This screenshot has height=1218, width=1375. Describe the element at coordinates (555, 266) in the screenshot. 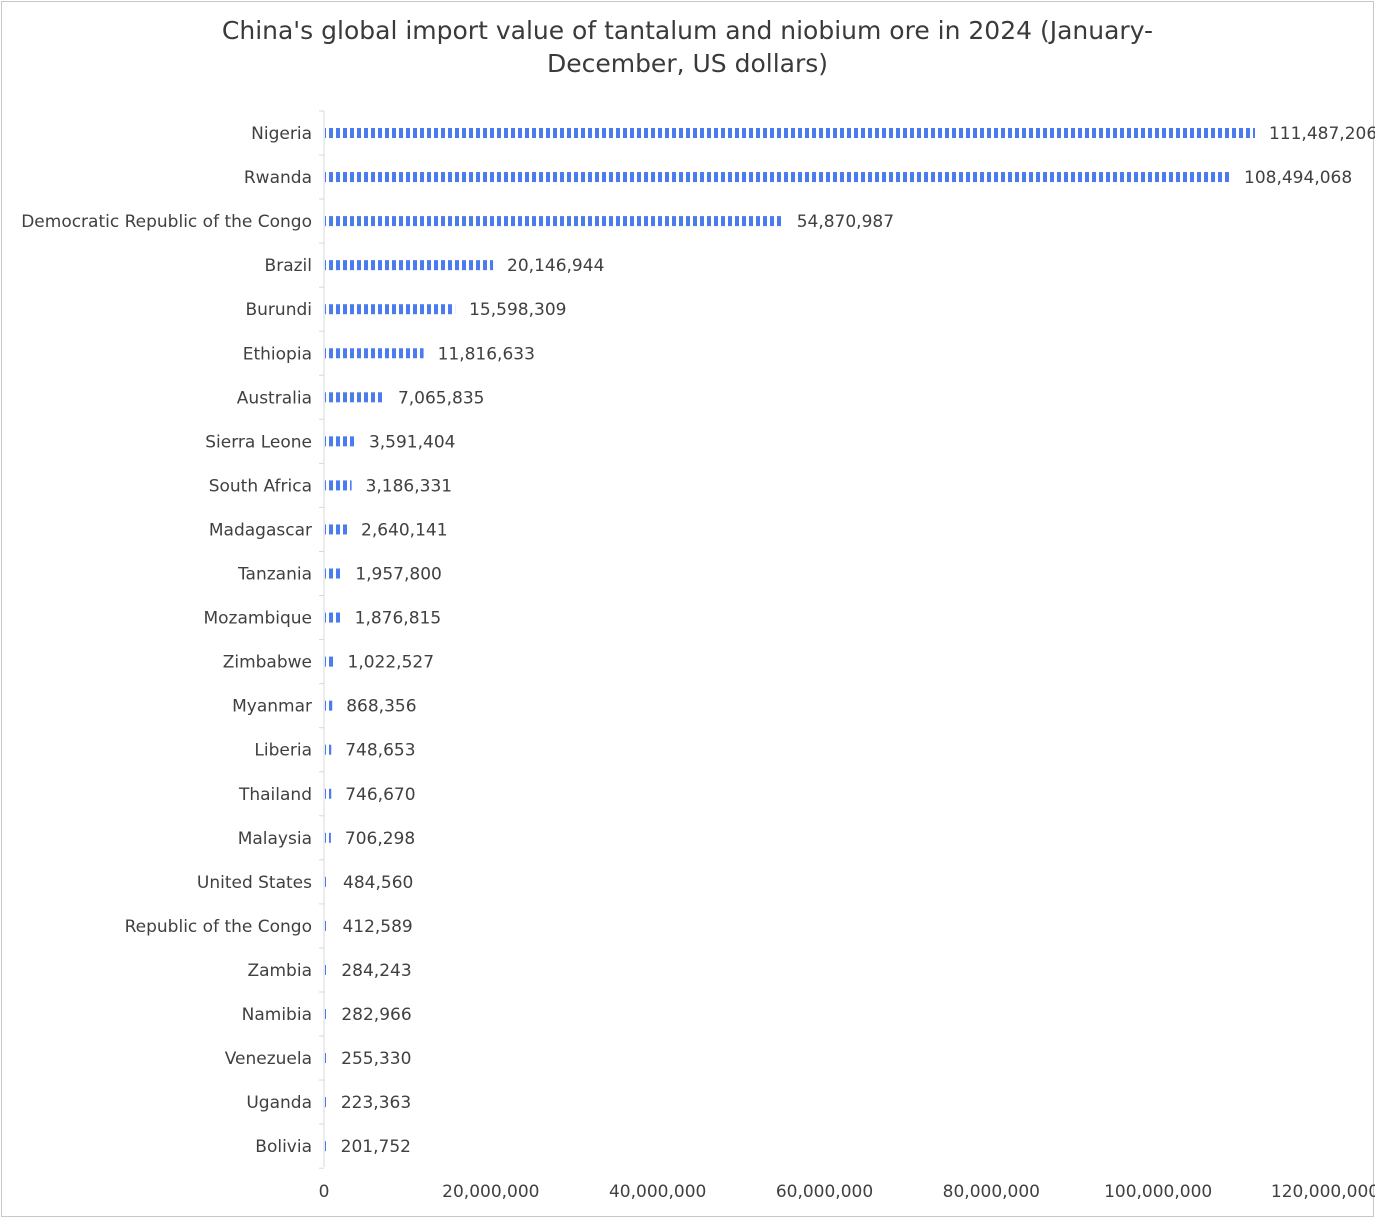

I see `data-label: 20,146,944` at that location.